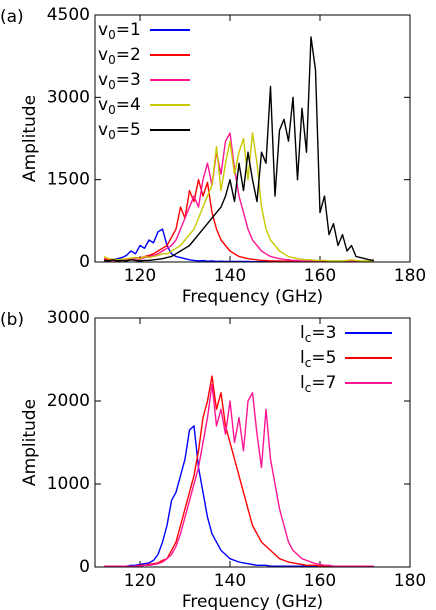 Image resolution: width=436 pixels, height=610 pixels. I want to click on legend-rest: =7, so click(323, 383).